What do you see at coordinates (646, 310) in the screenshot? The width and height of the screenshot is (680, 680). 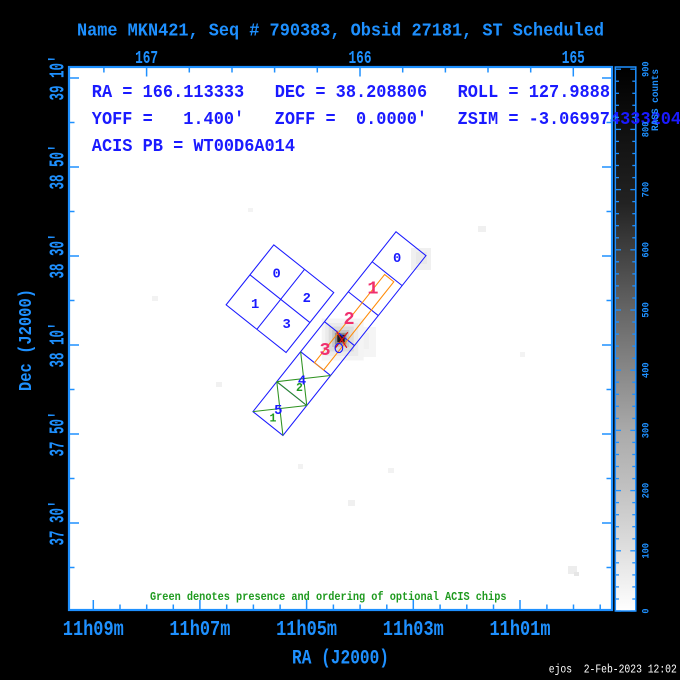 I see `svg-text: 500` at bounding box center [646, 310].